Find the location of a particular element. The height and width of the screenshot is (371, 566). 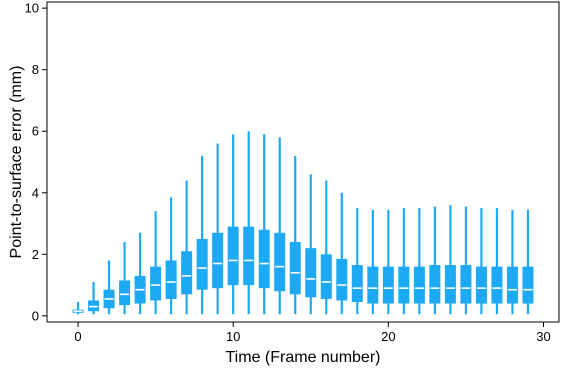

y-tick-label: 4 is located at coordinates (35, 192).